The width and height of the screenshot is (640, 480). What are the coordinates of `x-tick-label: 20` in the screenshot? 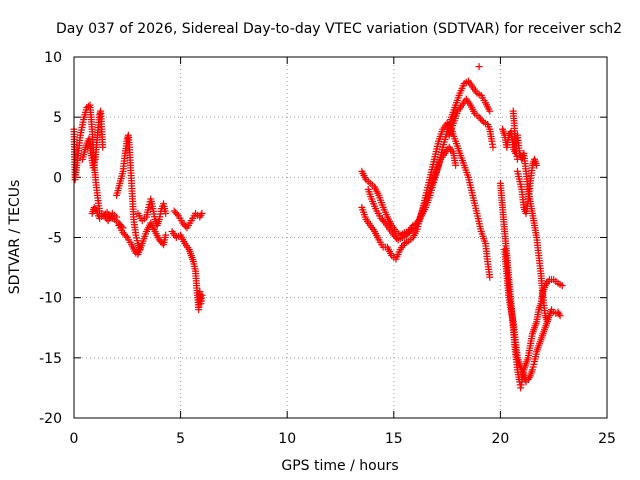 It's located at (500, 439).